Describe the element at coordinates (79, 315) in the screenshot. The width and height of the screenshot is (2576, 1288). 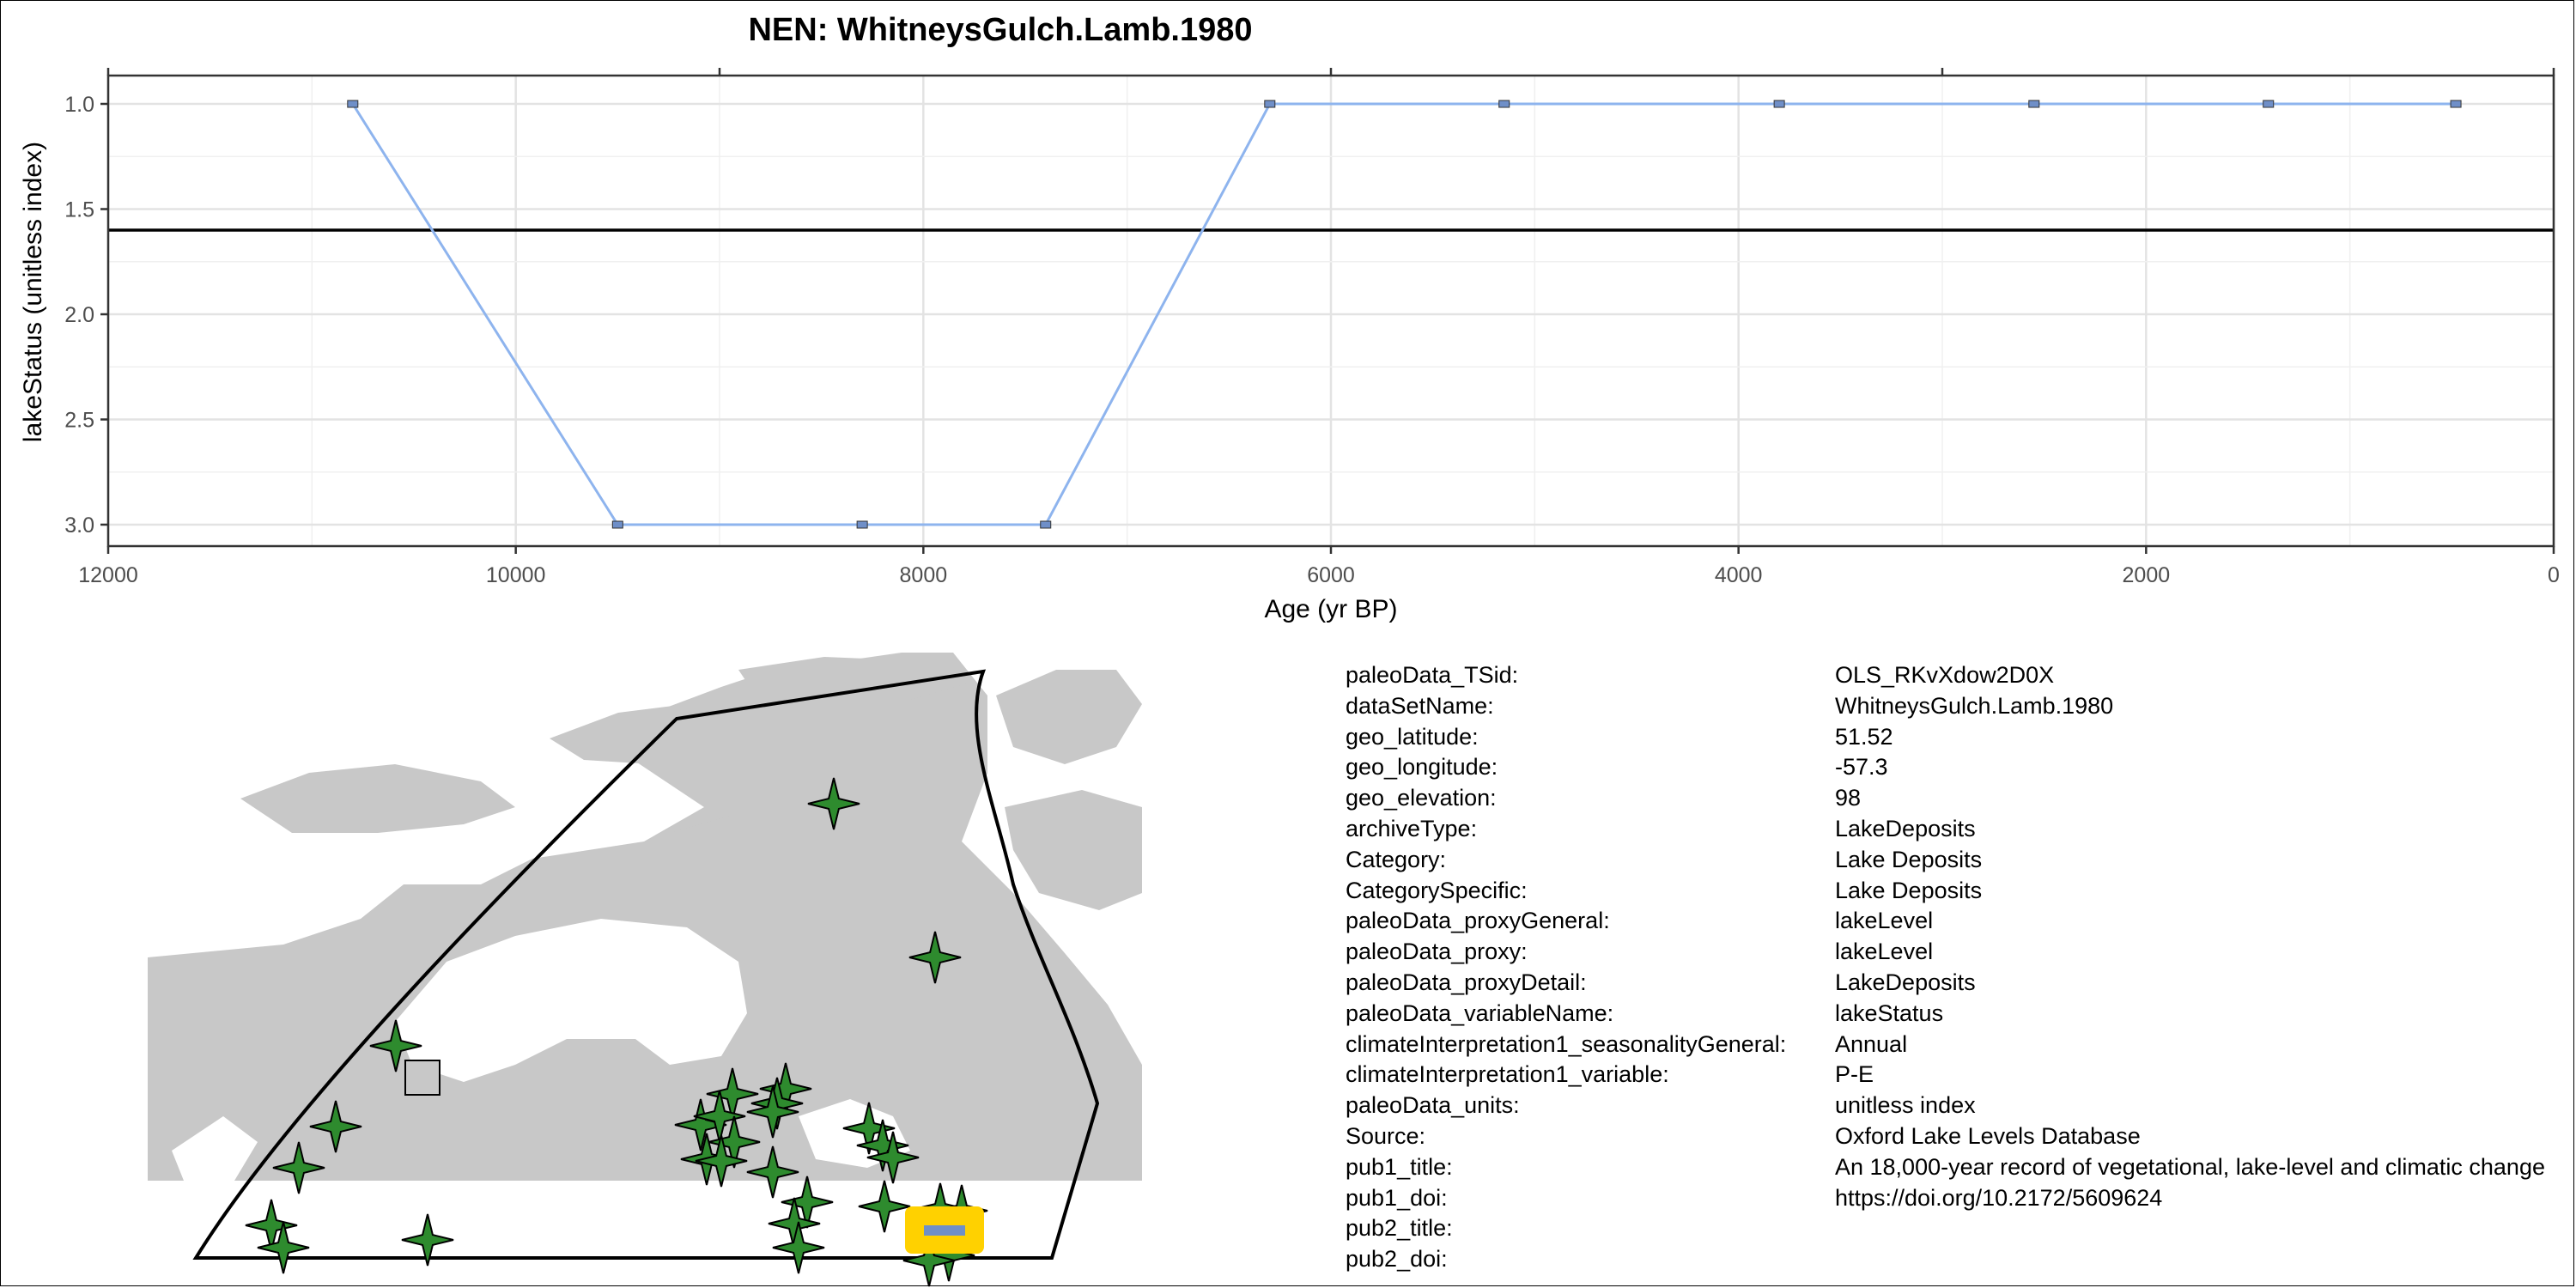
I see `y-tick-label: 2.0` at that location.